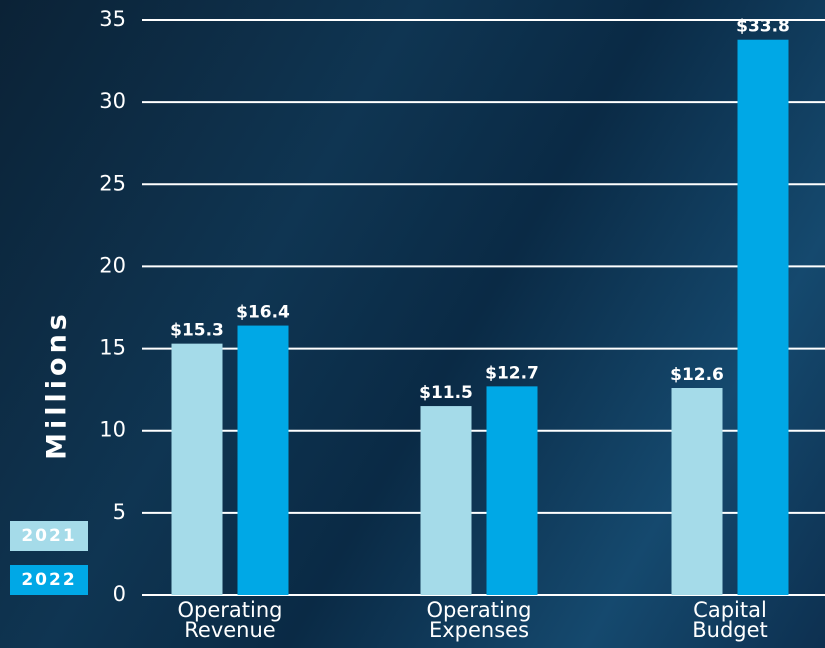 The image size is (825, 648). Describe the element at coordinates (119, 512) in the screenshot. I see `y-tick-label: 5` at that location.